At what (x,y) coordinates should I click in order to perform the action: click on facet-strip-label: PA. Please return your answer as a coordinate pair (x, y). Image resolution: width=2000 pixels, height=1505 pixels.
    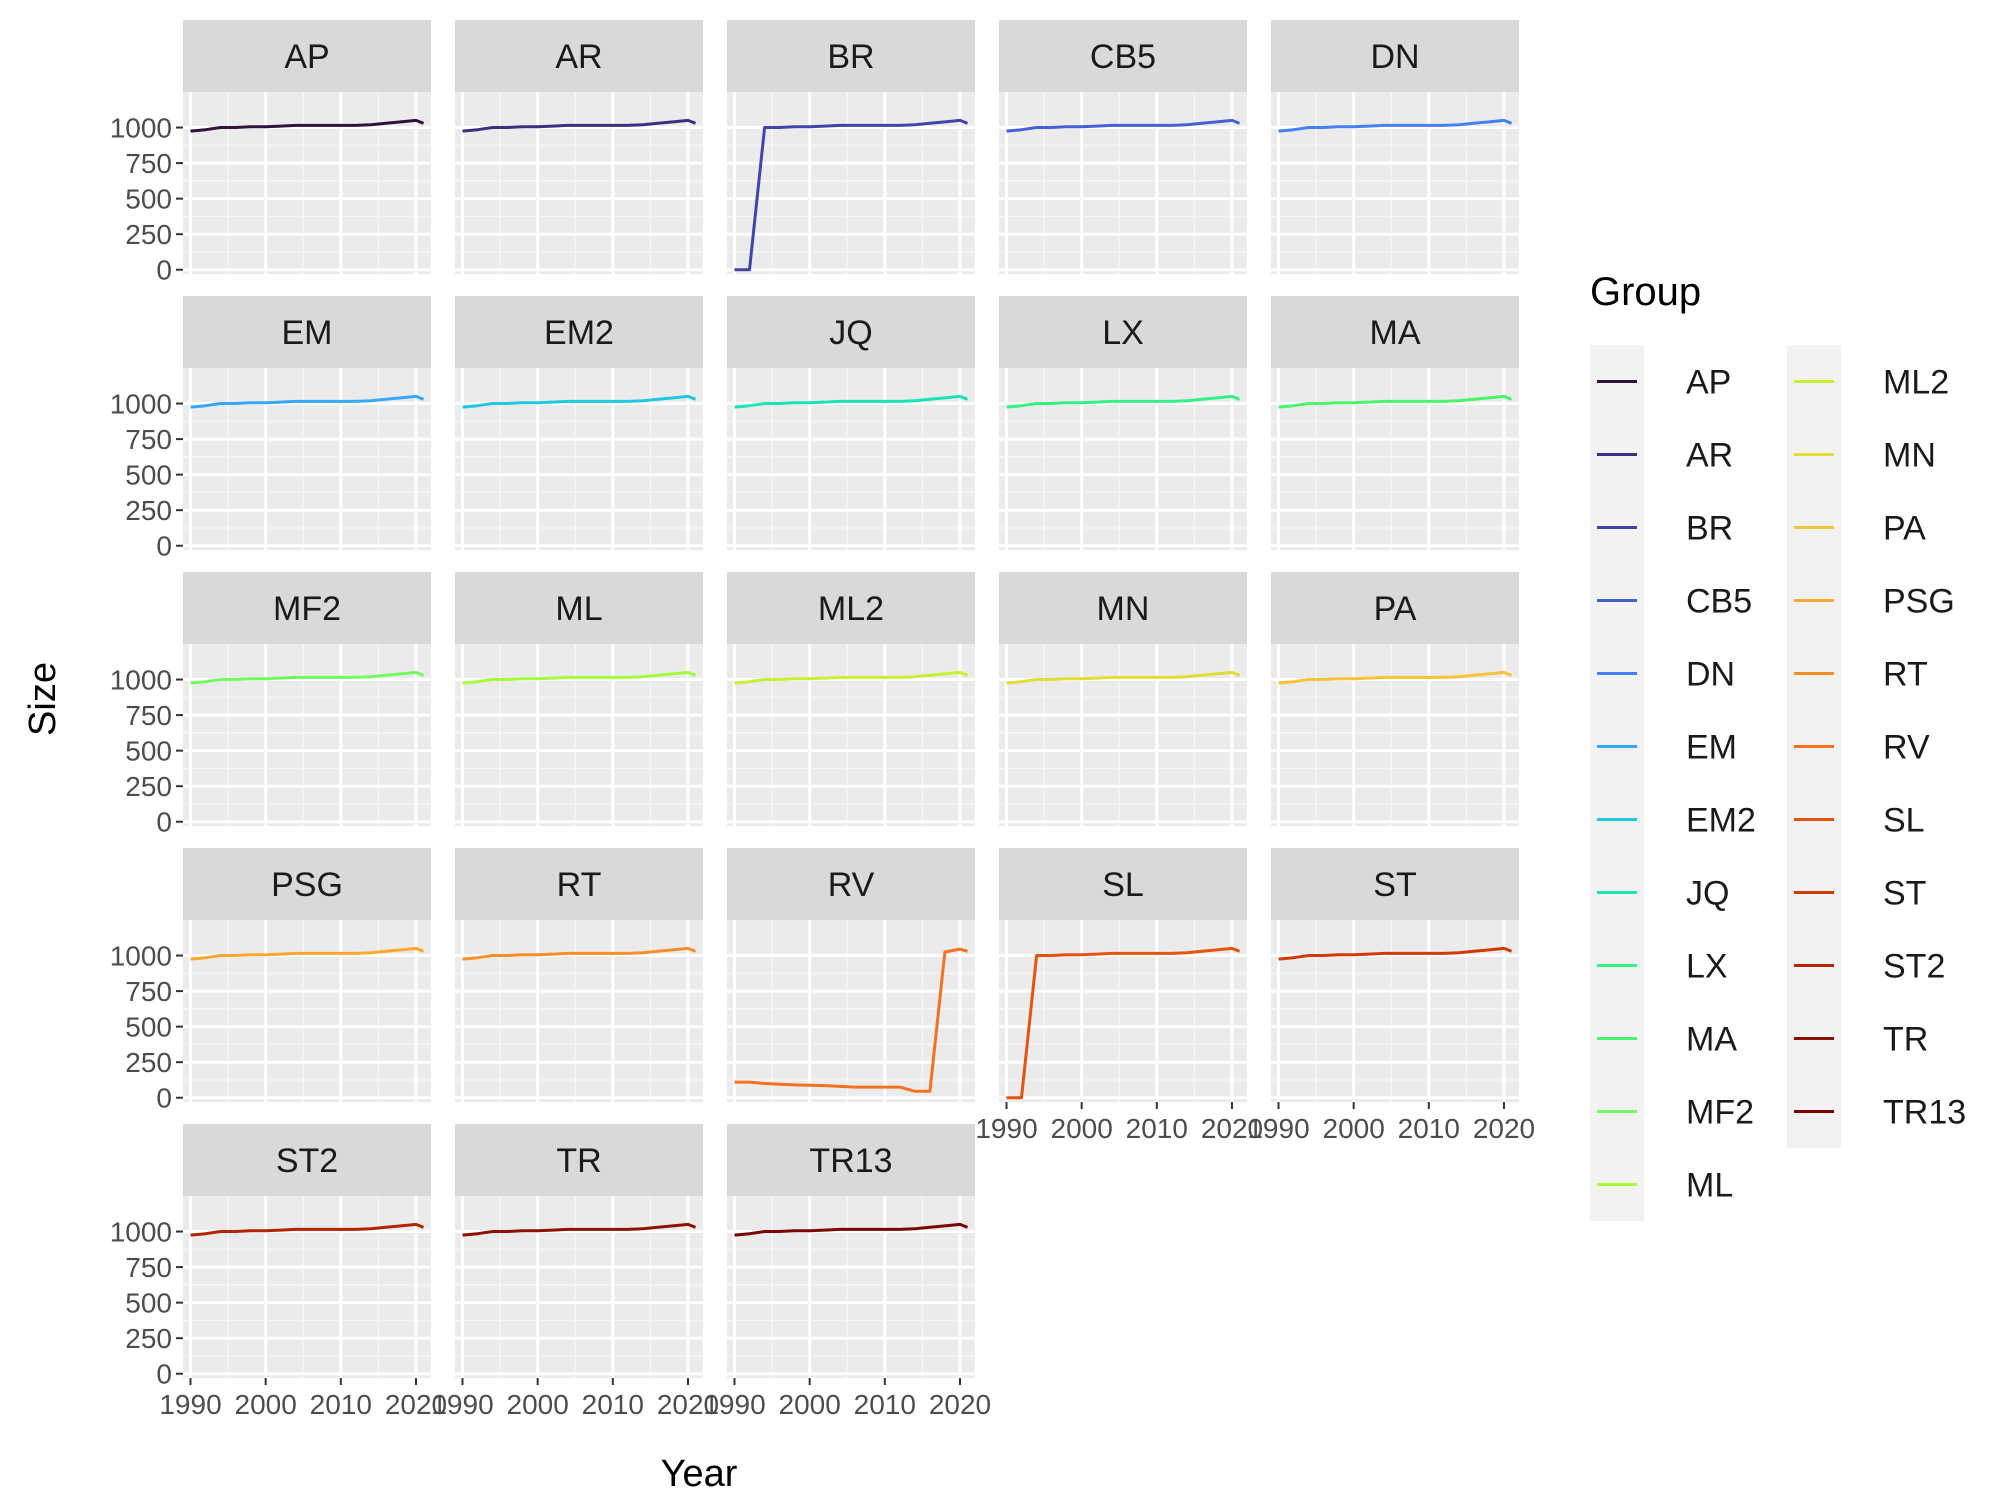
    Looking at the image, I should click on (1395, 609).